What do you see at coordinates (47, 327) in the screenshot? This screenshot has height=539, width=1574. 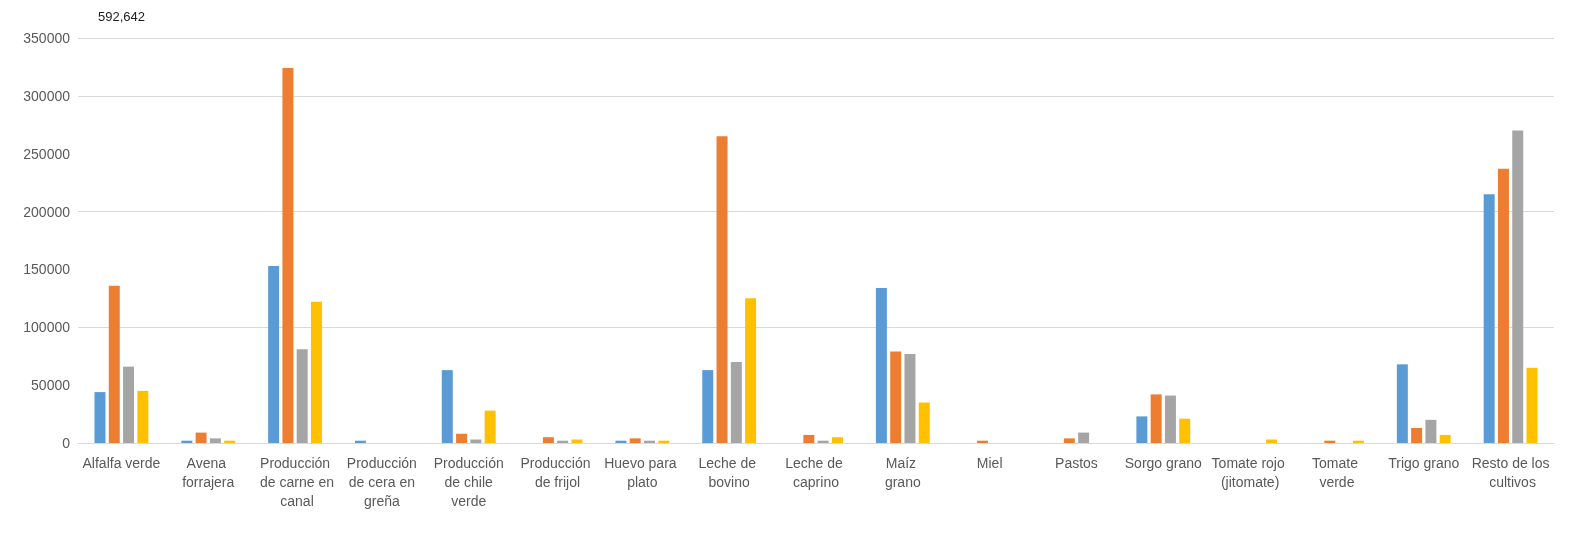 I see `y-tick-label: 100000` at bounding box center [47, 327].